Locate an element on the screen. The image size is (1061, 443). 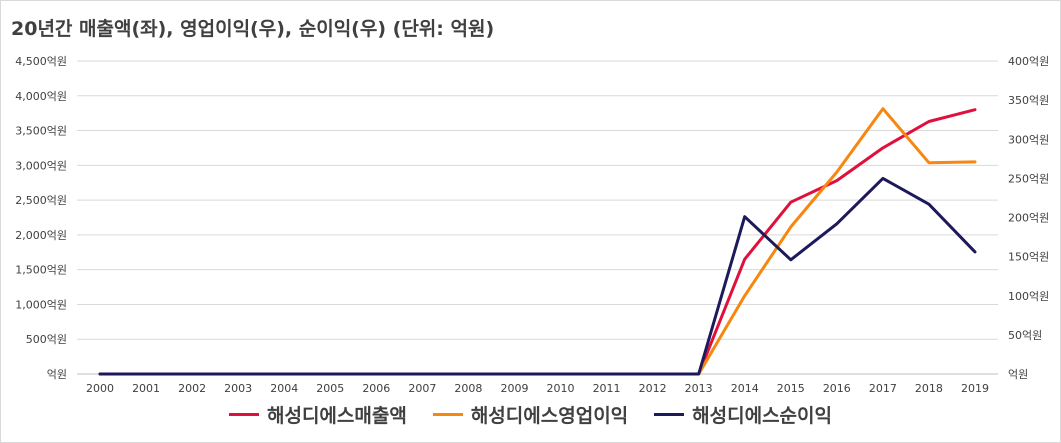
y-left-tick-label: 3,500억원 is located at coordinates (41, 131).